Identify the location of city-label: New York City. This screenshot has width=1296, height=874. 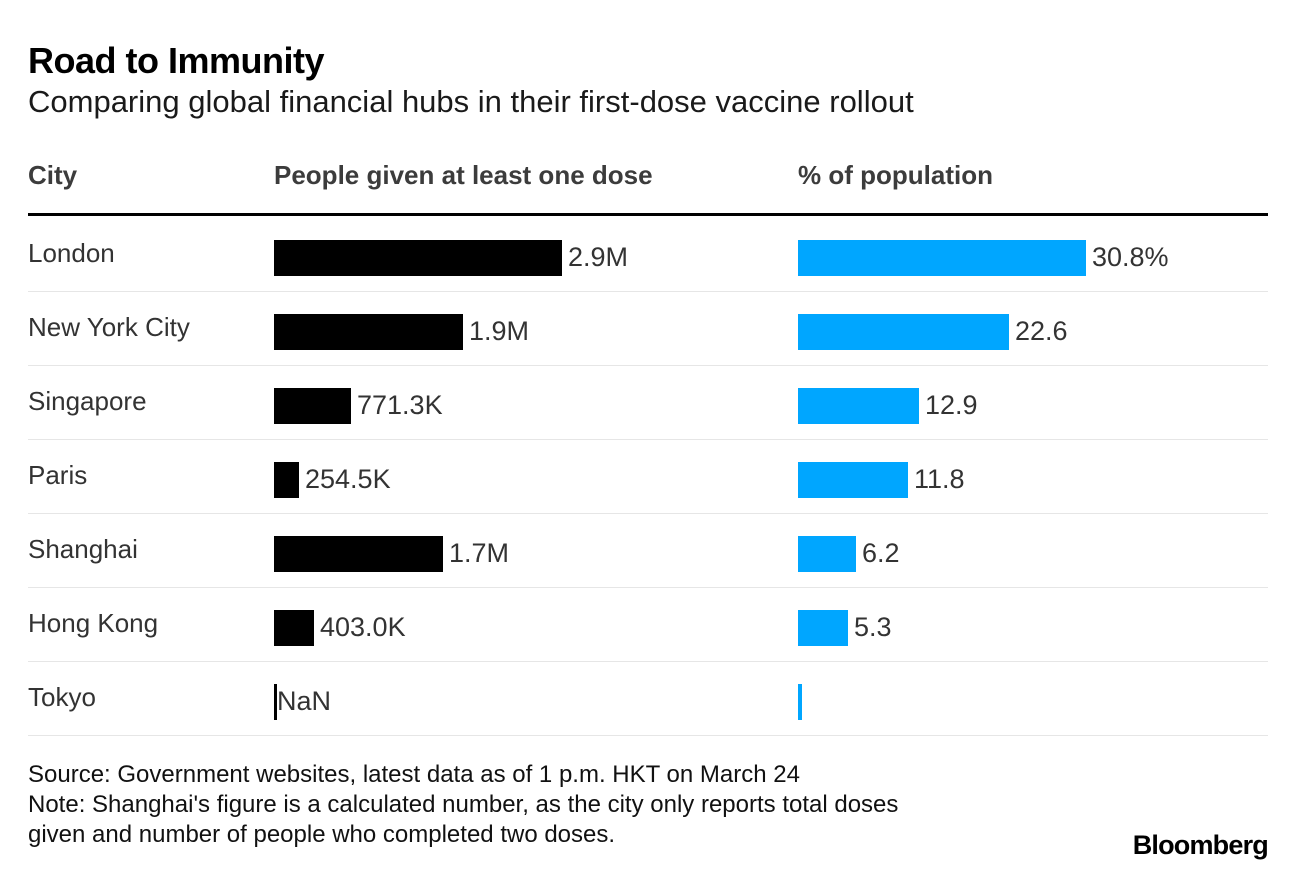
(109, 327).